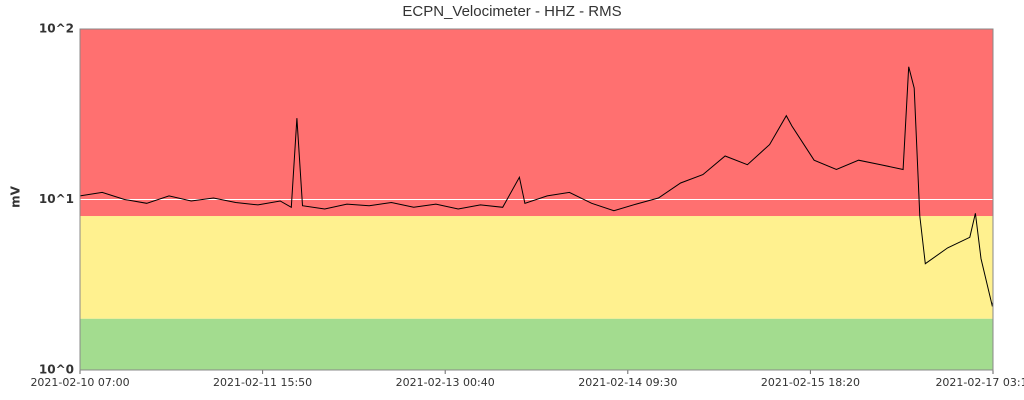 The height and width of the screenshot is (400, 1024). I want to click on y-tick-label: 10^1, so click(56, 199).